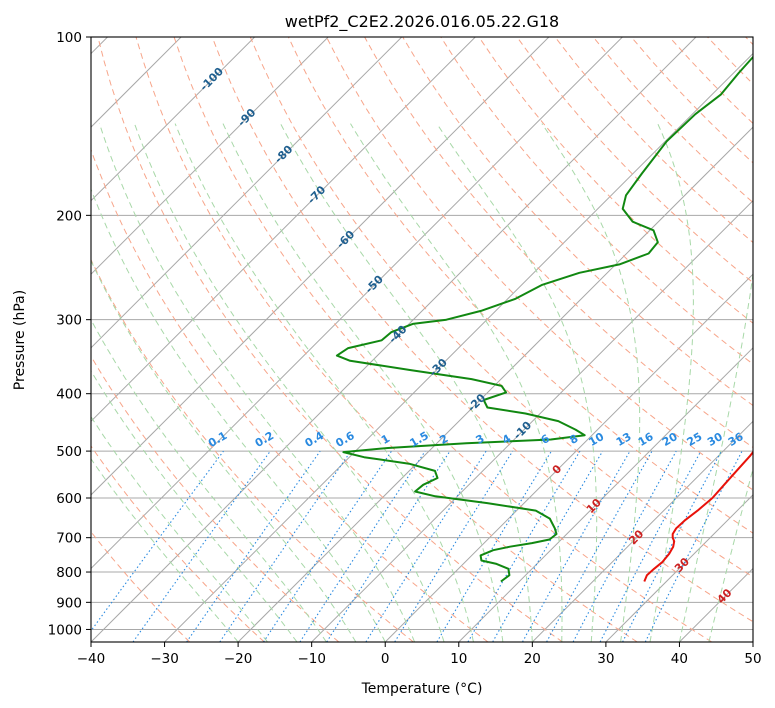 This screenshot has width=775, height=708. What do you see at coordinates (69, 452) in the screenshot?
I see `y-tick-label: 500` at bounding box center [69, 452].